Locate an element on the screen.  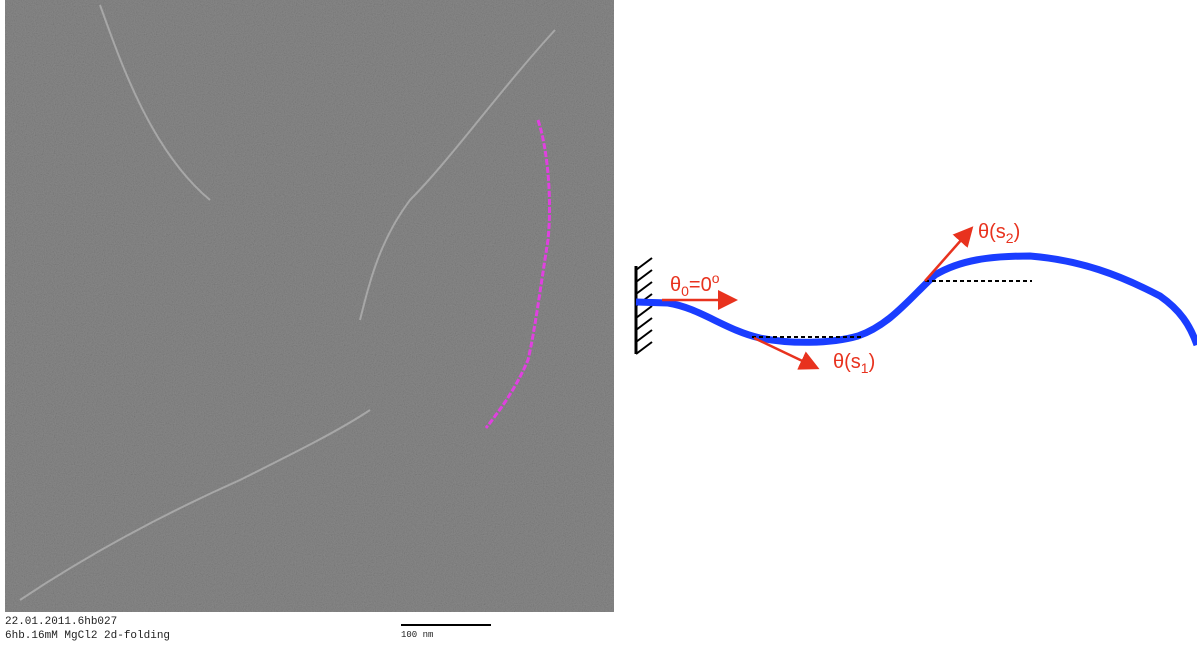
label-part: 2 is located at coordinates (1010, 238).